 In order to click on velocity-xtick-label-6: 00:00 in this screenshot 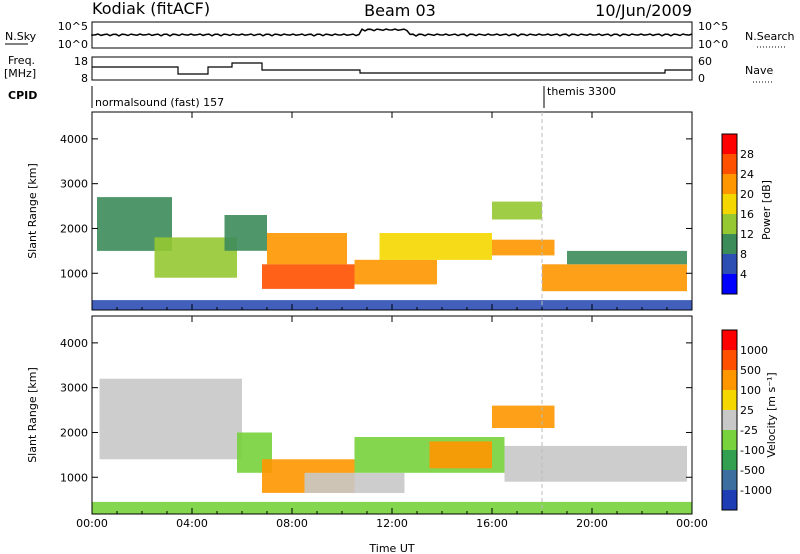, I will do `click(692, 523)`.